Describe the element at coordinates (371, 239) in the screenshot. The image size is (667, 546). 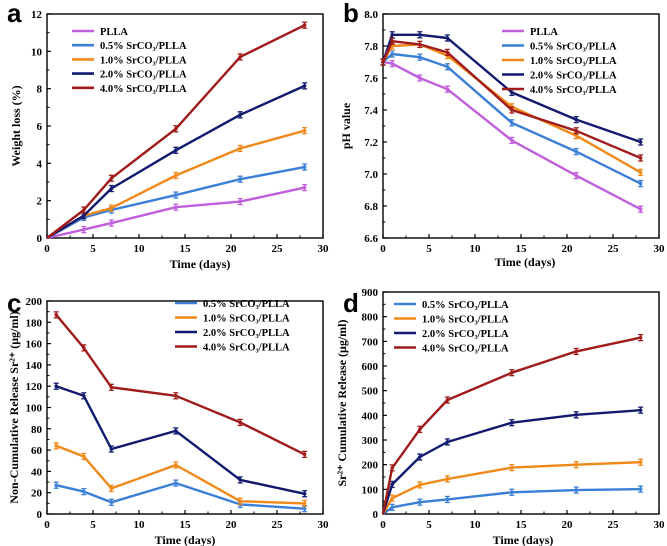
I see `y-tick-label: 6.6` at that location.